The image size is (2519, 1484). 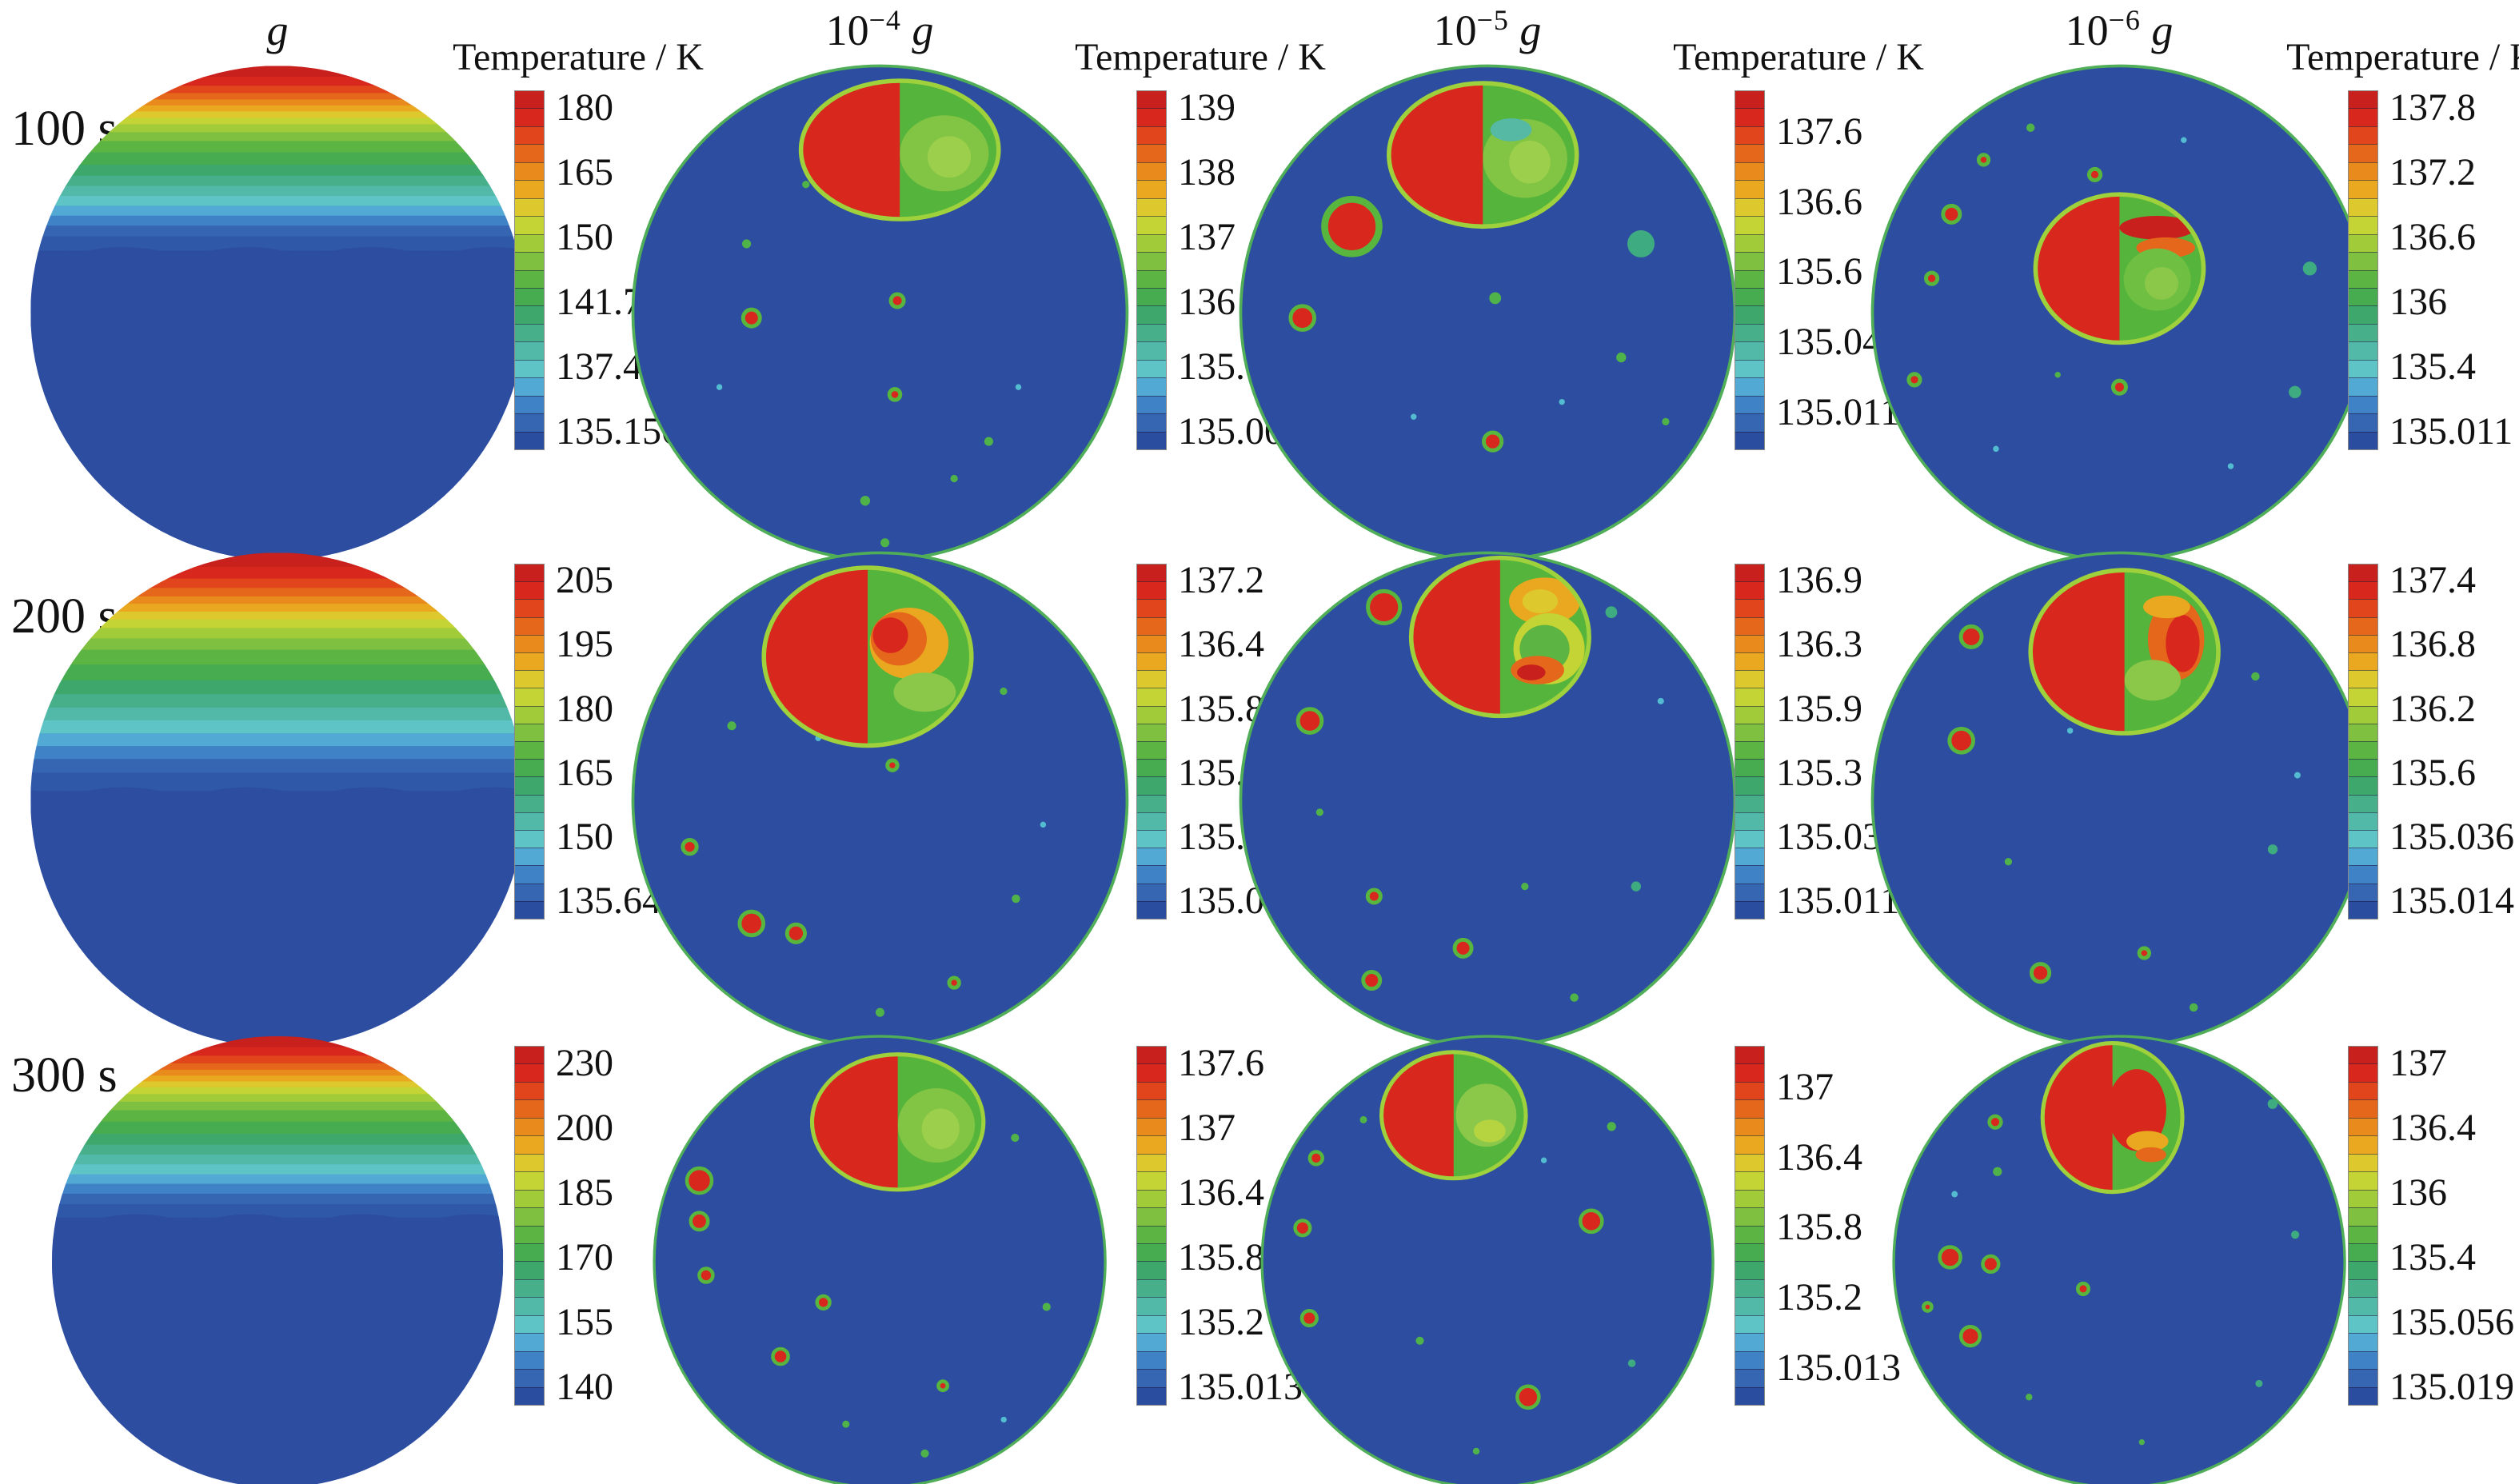 I want to click on contour-sphere-200s-col1, so click(x=277, y=799).